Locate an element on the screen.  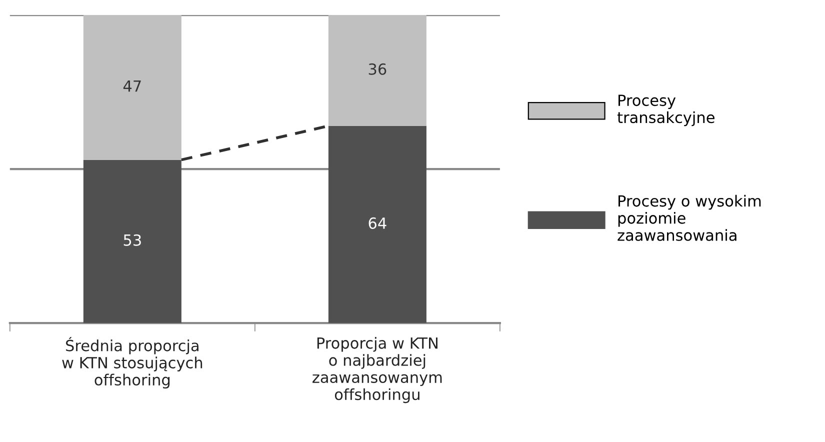
x-tick-label: Średnia proporcja w KTN stosujących offshoring is located at coordinates (132, 362).